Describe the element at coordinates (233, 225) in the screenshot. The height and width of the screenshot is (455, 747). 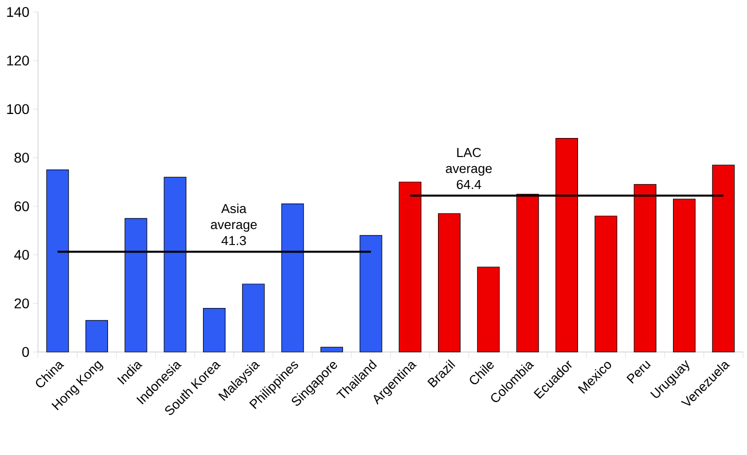
I see `series-label: Asia average 41.3` at that location.